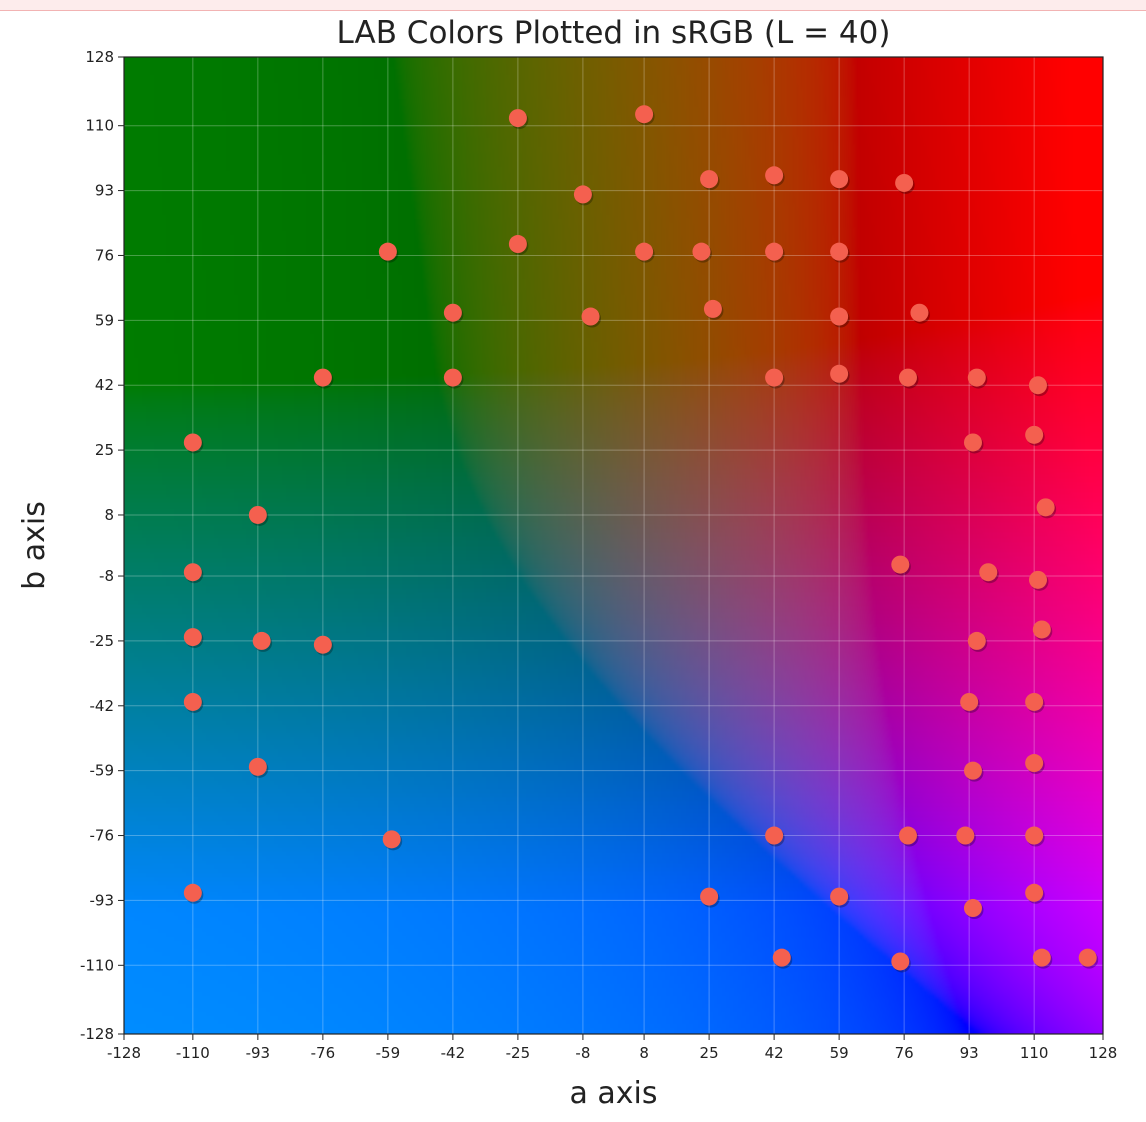 This screenshot has height=1122, width=1146. What do you see at coordinates (104, 191) in the screenshot?
I see `y-tick-label: 93` at bounding box center [104, 191].